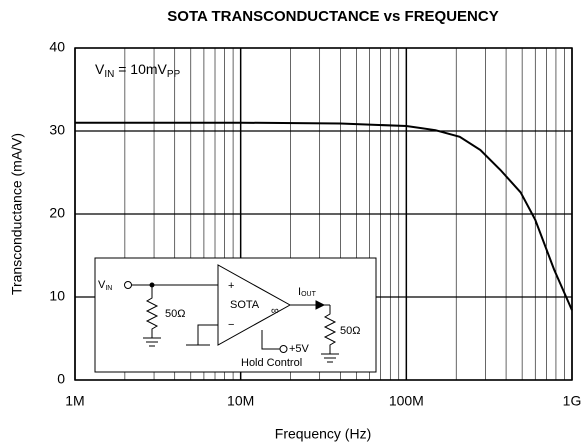 This screenshot has width=583, height=447. What do you see at coordinates (57, 213) in the screenshot?
I see `y-tick-label: 20` at bounding box center [57, 213].